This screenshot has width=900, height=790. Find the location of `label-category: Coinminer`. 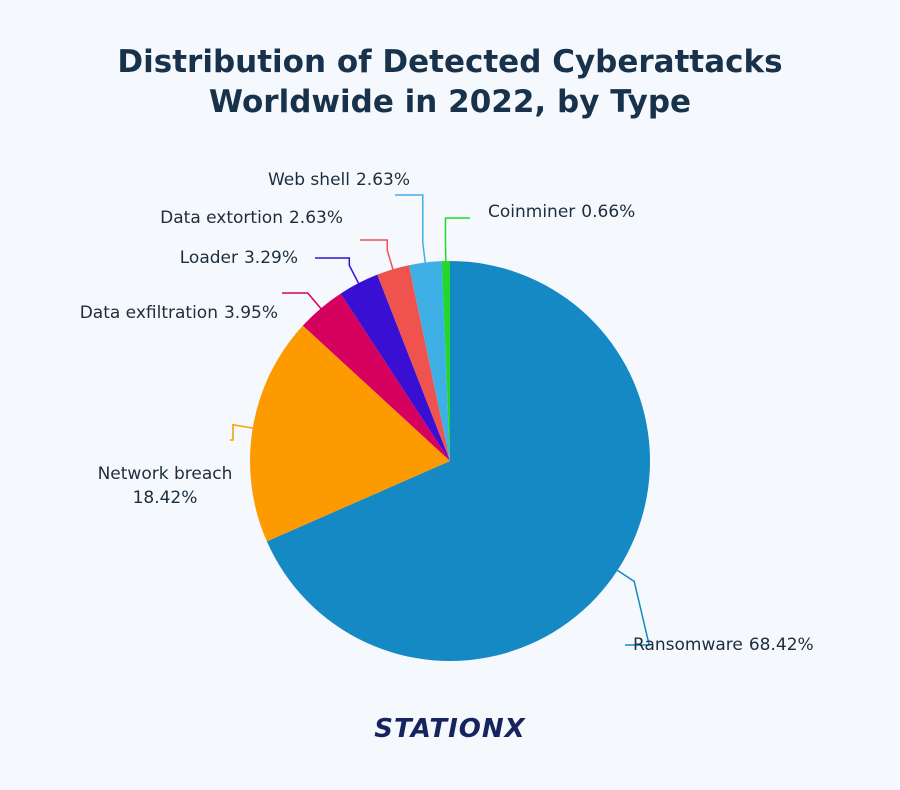

label-category: Coinminer is located at coordinates (531, 212).